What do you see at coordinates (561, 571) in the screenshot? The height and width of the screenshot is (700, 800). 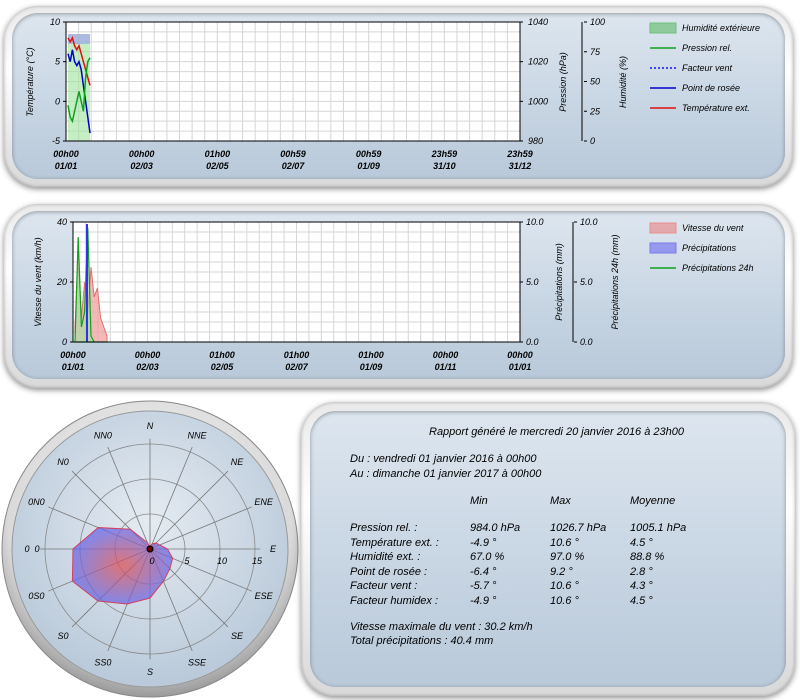 I see `report-row-max: 9.2 °` at bounding box center [561, 571].